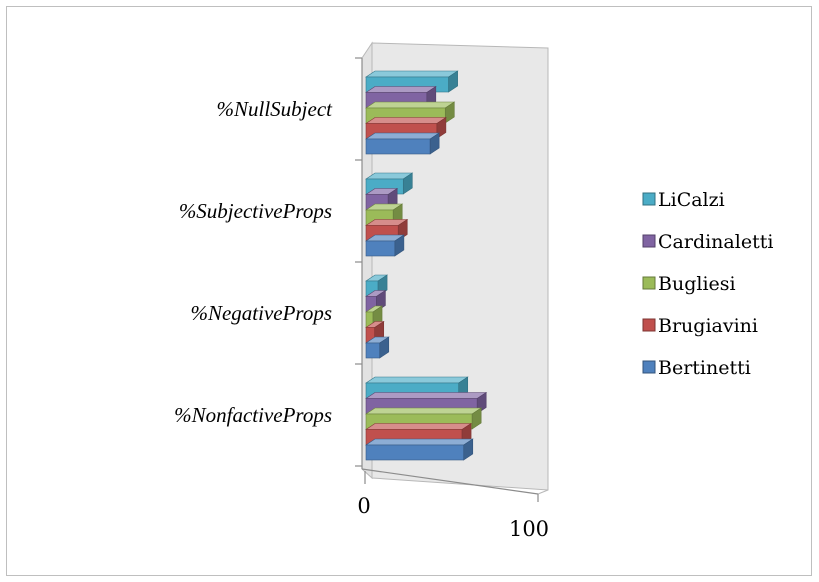  I want to click on legend-item-bugliesi: Bugliesi, so click(689, 284).